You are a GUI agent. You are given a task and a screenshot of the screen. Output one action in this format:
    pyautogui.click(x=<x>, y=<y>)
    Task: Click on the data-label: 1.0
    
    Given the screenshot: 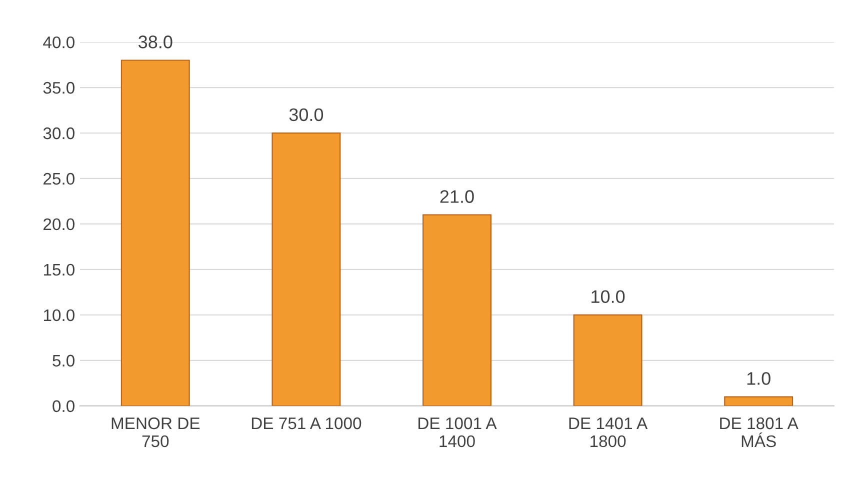 What is the action you would take?
    pyautogui.click(x=758, y=378)
    